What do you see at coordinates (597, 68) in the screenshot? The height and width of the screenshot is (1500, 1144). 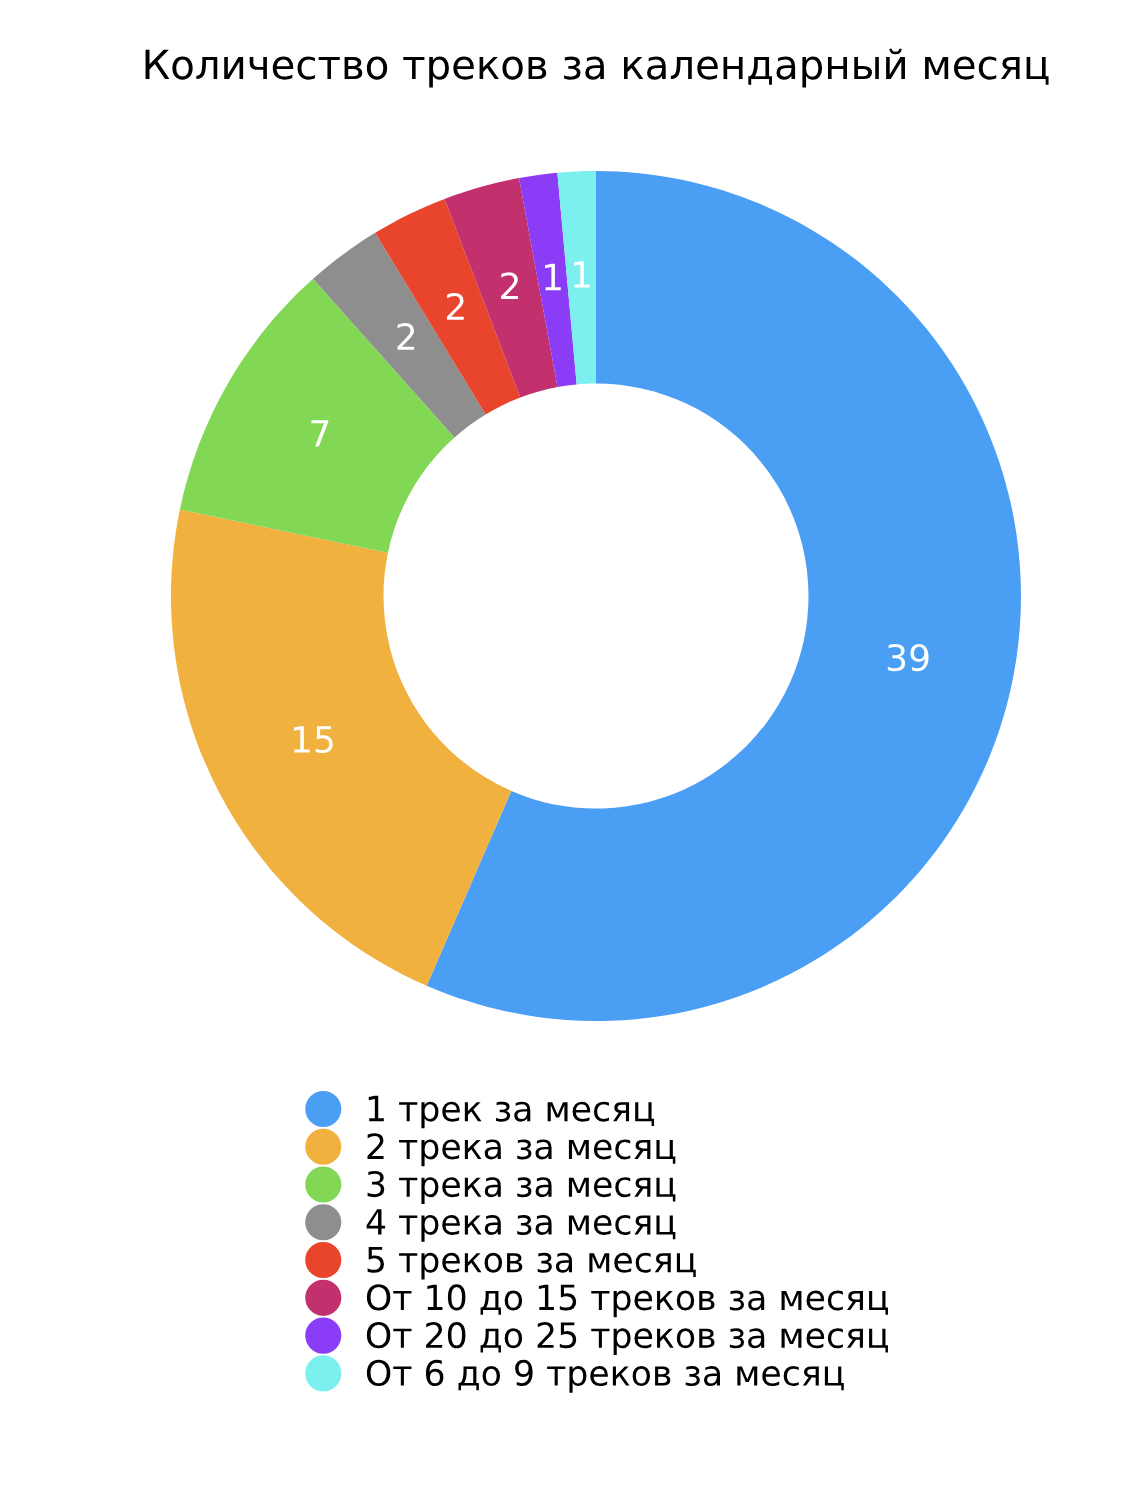 I see `chart-title: Количество треков за календарный месяц` at bounding box center [597, 68].